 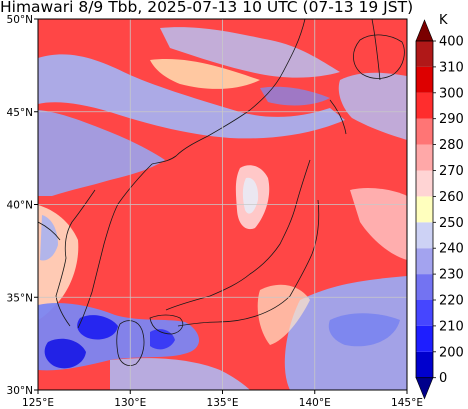 I want to click on coastline-tsugaru, so click(x=338, y=117).